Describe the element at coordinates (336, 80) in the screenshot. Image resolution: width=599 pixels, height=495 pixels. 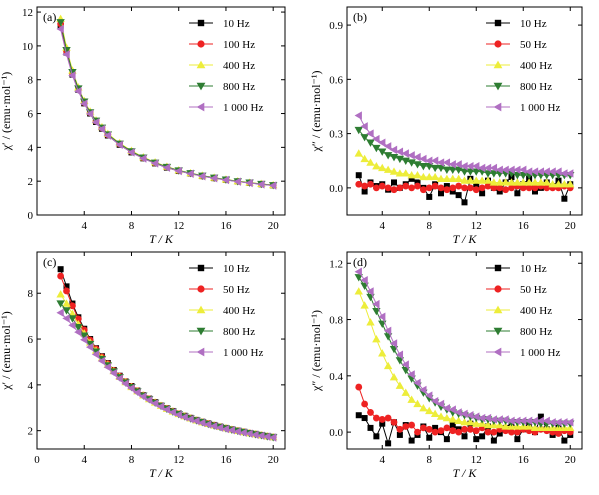
I see `y-tick-label: 0.6` at that location.